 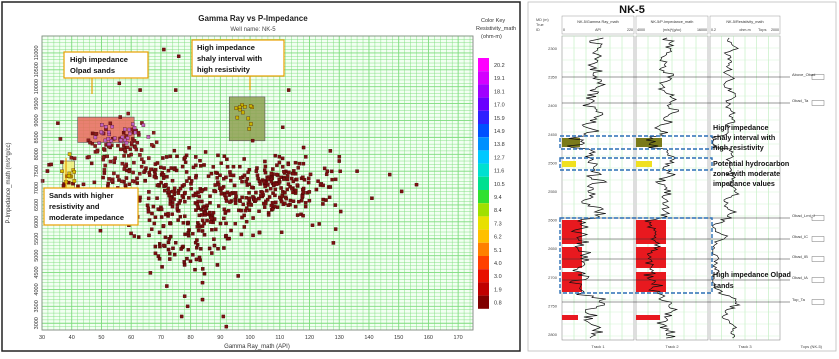 I want to click on color-key-value: 14.9, so click(x=499, y=132).